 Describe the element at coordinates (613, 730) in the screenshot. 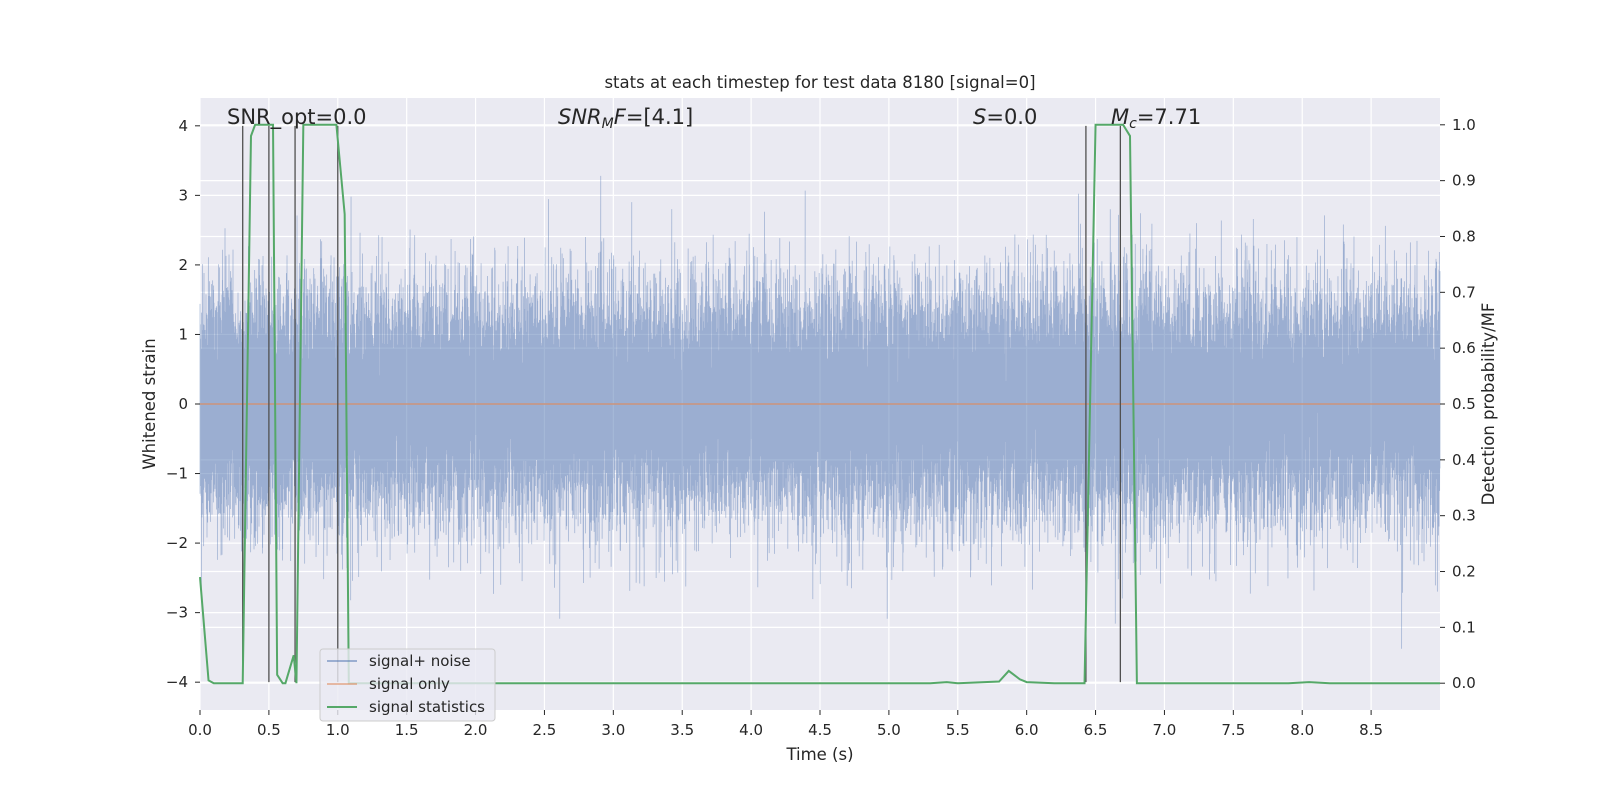

I see `x-tick-label: 3.0` at that location.